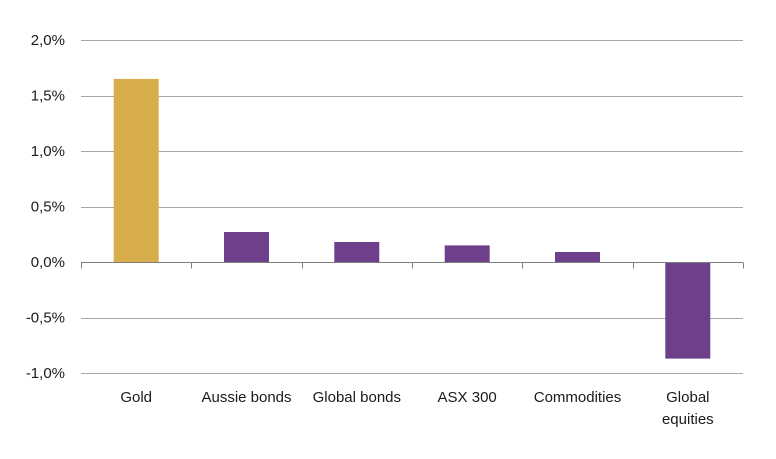 The image size is (776, 459). What do you see at coordinates (467, 397) in the screenshot?
I see `x-category-label: ASX 300` at bounding box center [467, 397].